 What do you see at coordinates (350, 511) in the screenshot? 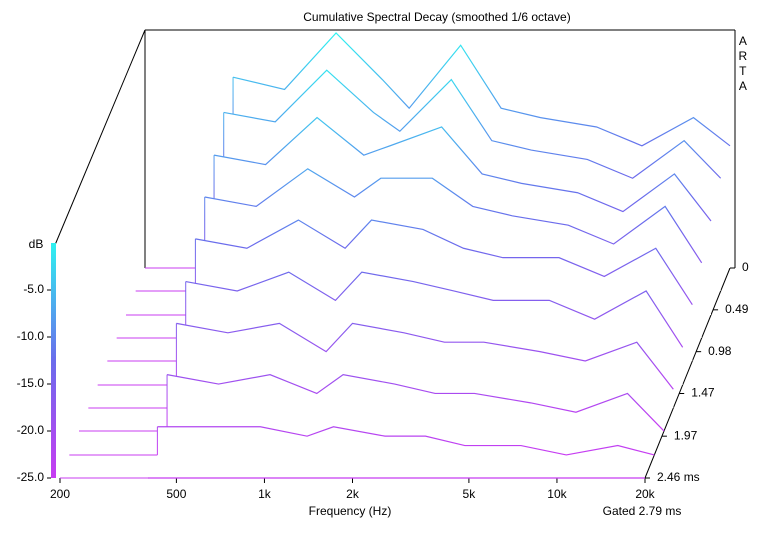
I see `x-axis-label: Frequency (Hz)` at bounding box center [350, 511].